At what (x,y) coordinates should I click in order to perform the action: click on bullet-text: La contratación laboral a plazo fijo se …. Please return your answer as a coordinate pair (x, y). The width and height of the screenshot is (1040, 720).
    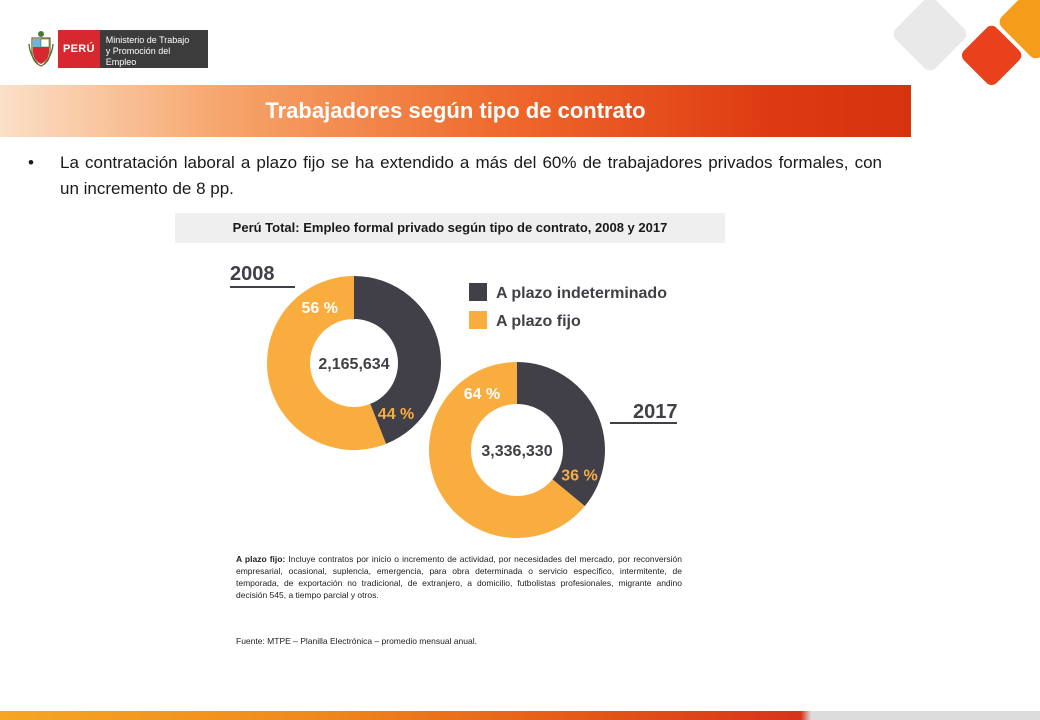
    Looking at the image, I should click on (471, 175).